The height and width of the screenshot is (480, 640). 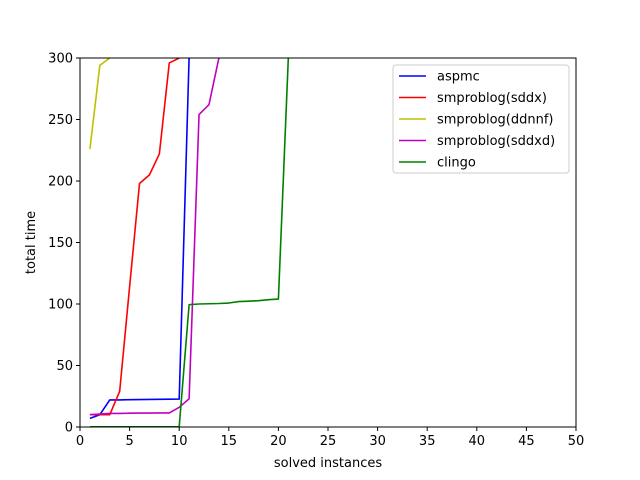 I want to click on x-tick-label: 25, so click(x=328, y=441).